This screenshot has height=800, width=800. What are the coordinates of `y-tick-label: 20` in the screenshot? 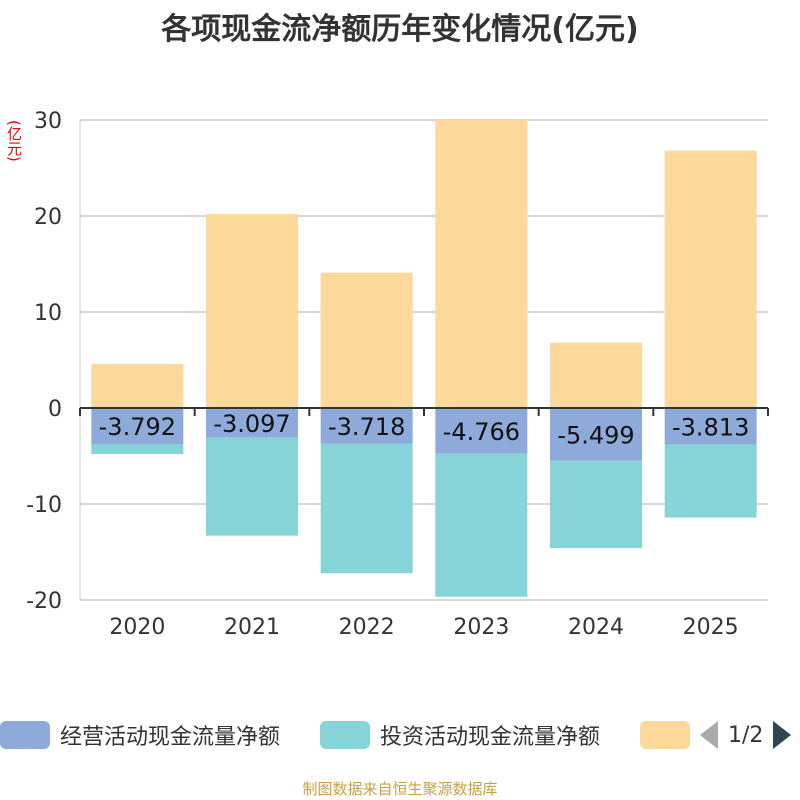 It's located at (48, 217).